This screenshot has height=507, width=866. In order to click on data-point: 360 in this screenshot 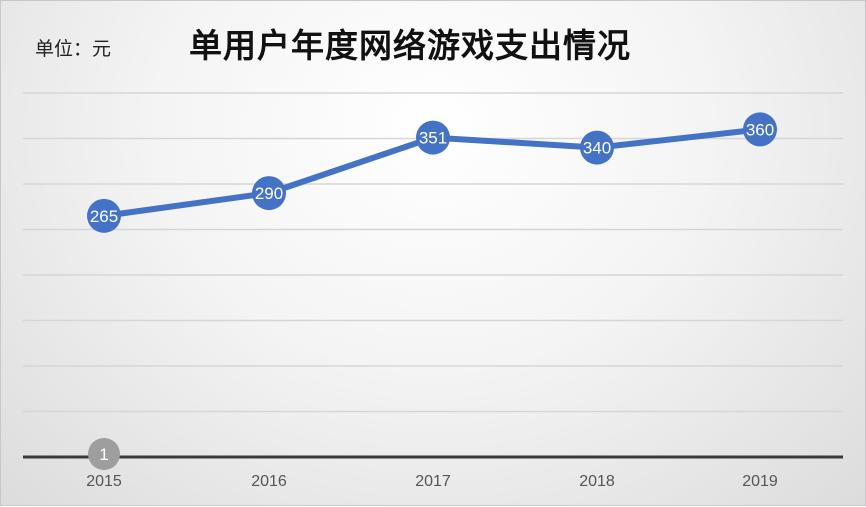, I will do `click(760, 129)`.